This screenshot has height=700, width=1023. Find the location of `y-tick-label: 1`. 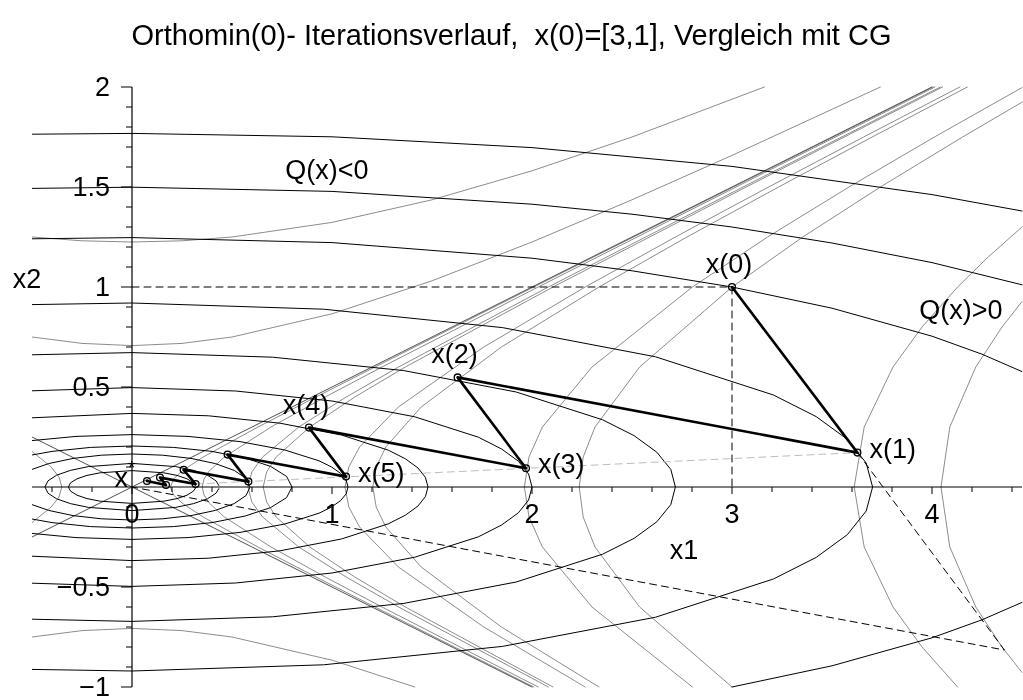

y-tick-label: 1 is located at coordinates (102, 287).